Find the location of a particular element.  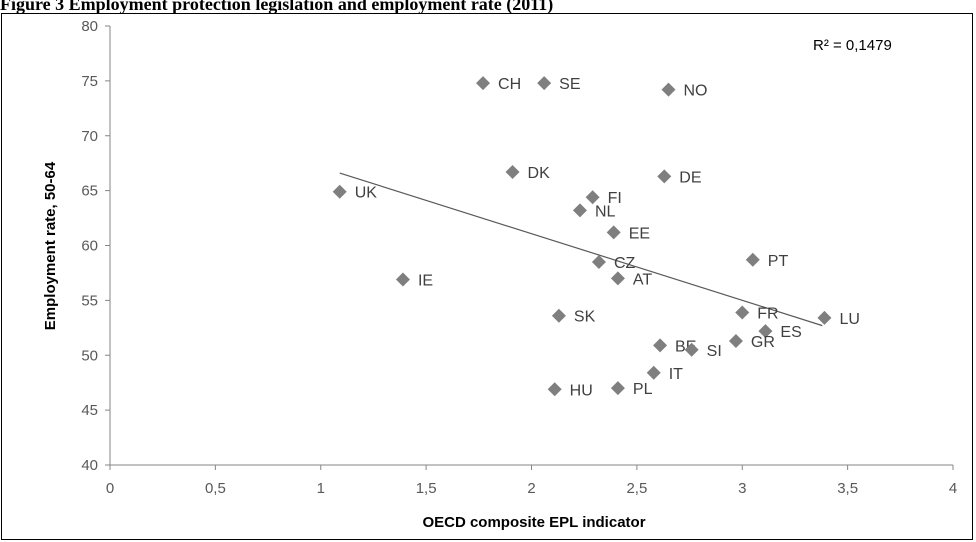

point-label-ee: EE is located at coordinates (639, 233).